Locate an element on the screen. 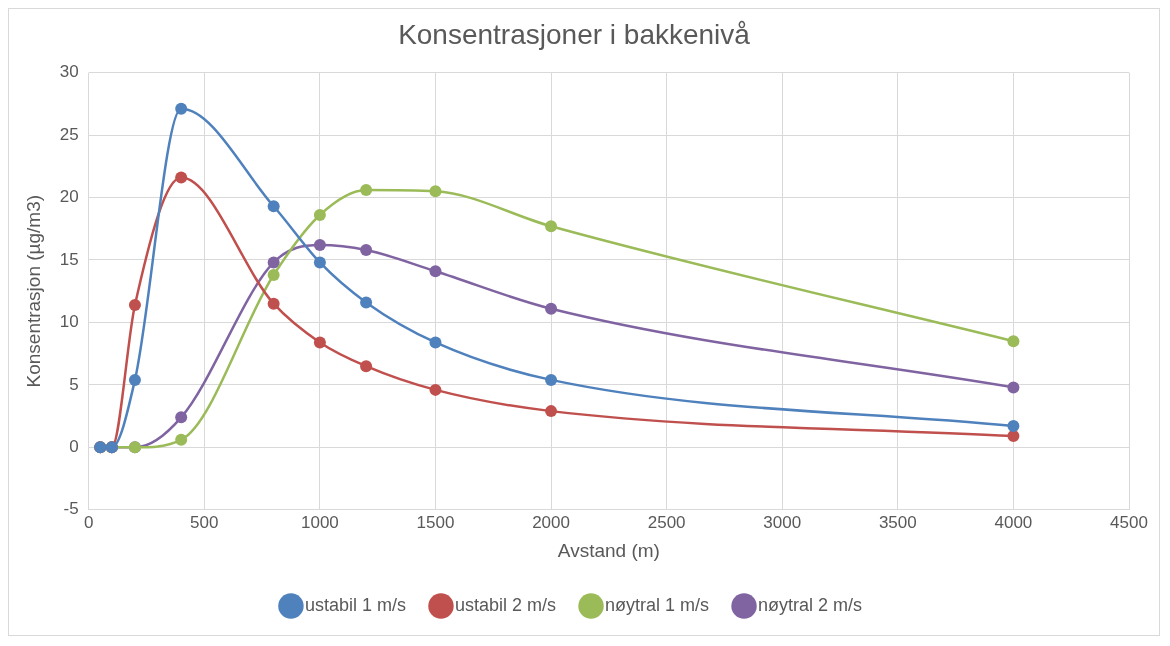  x-tick-label: 4000 is located at coordinates (1013, 522).